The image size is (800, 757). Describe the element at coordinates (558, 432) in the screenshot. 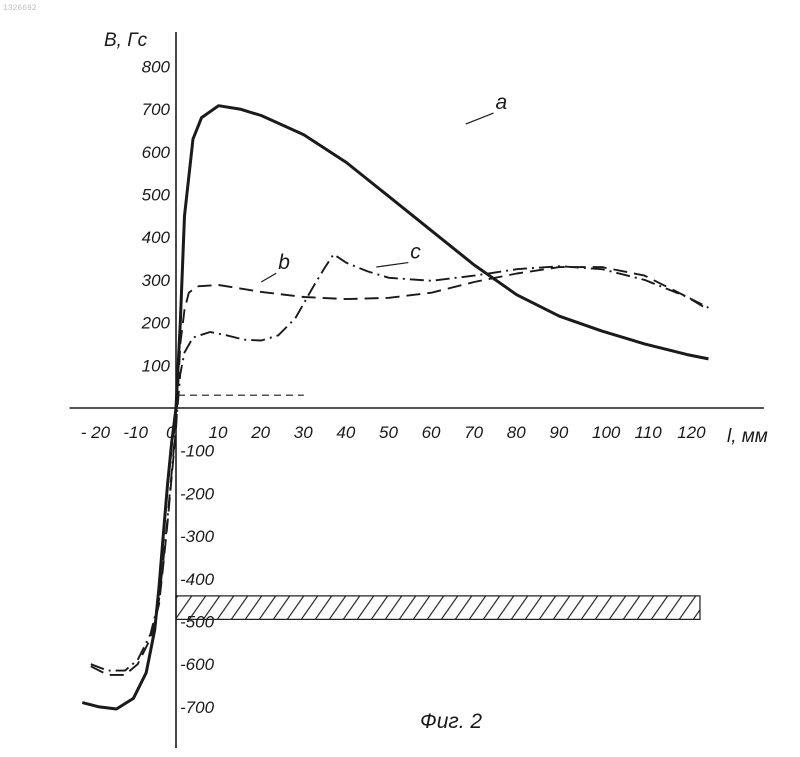

I see `x-tick-label: 90` at that location.